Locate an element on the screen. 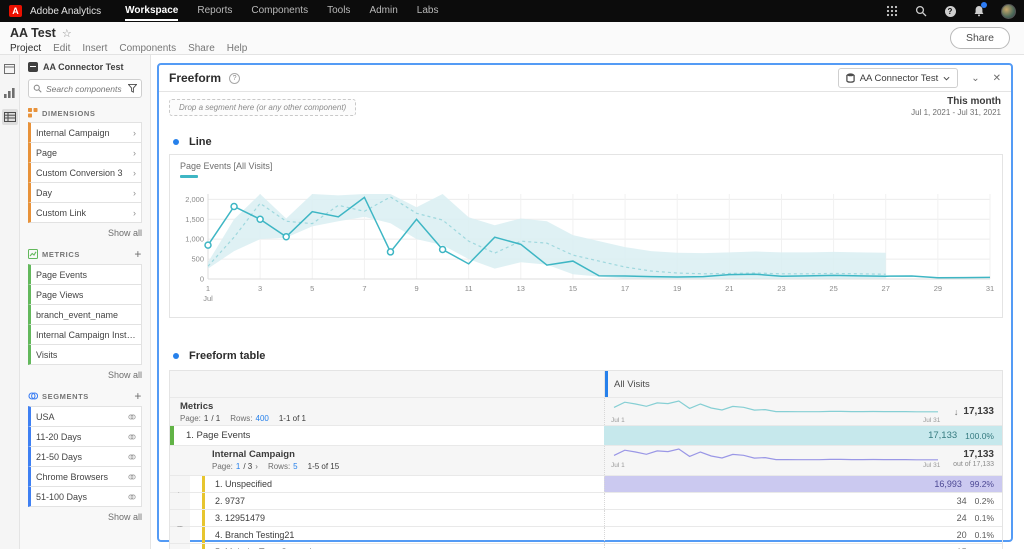  tab-tools: Tools is located at coordinates (339, 10).